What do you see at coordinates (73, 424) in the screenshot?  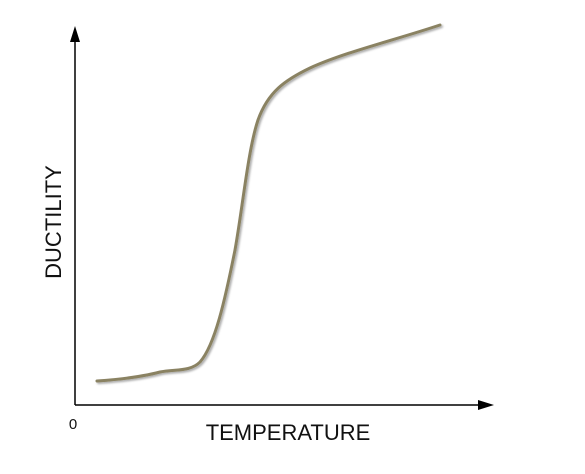 I see `origin-label: 0` at bounding box center [73, 424].